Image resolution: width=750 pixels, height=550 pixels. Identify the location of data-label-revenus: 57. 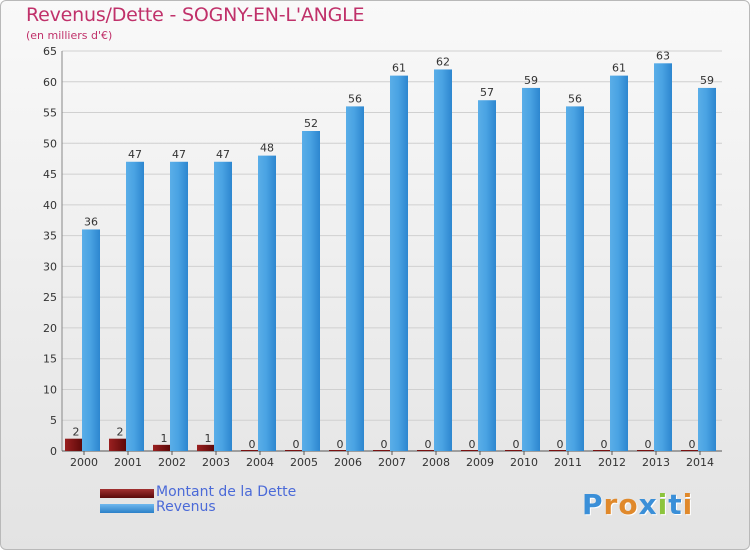
(487, 92).